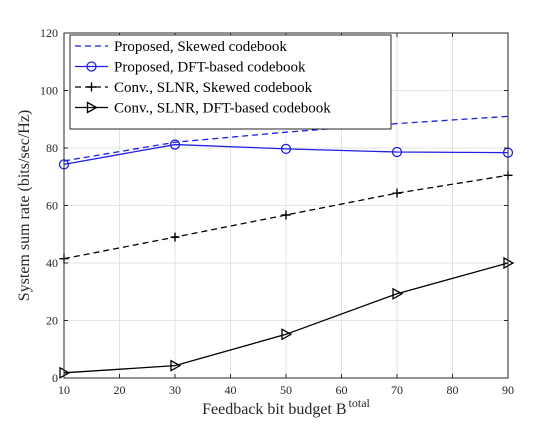 The height and width of the screenshot is (431, 554). What do you see at coordinates (453, 390) in the screenshot?
I see `x-tick-label: 80` at bounding box center [453, 390].